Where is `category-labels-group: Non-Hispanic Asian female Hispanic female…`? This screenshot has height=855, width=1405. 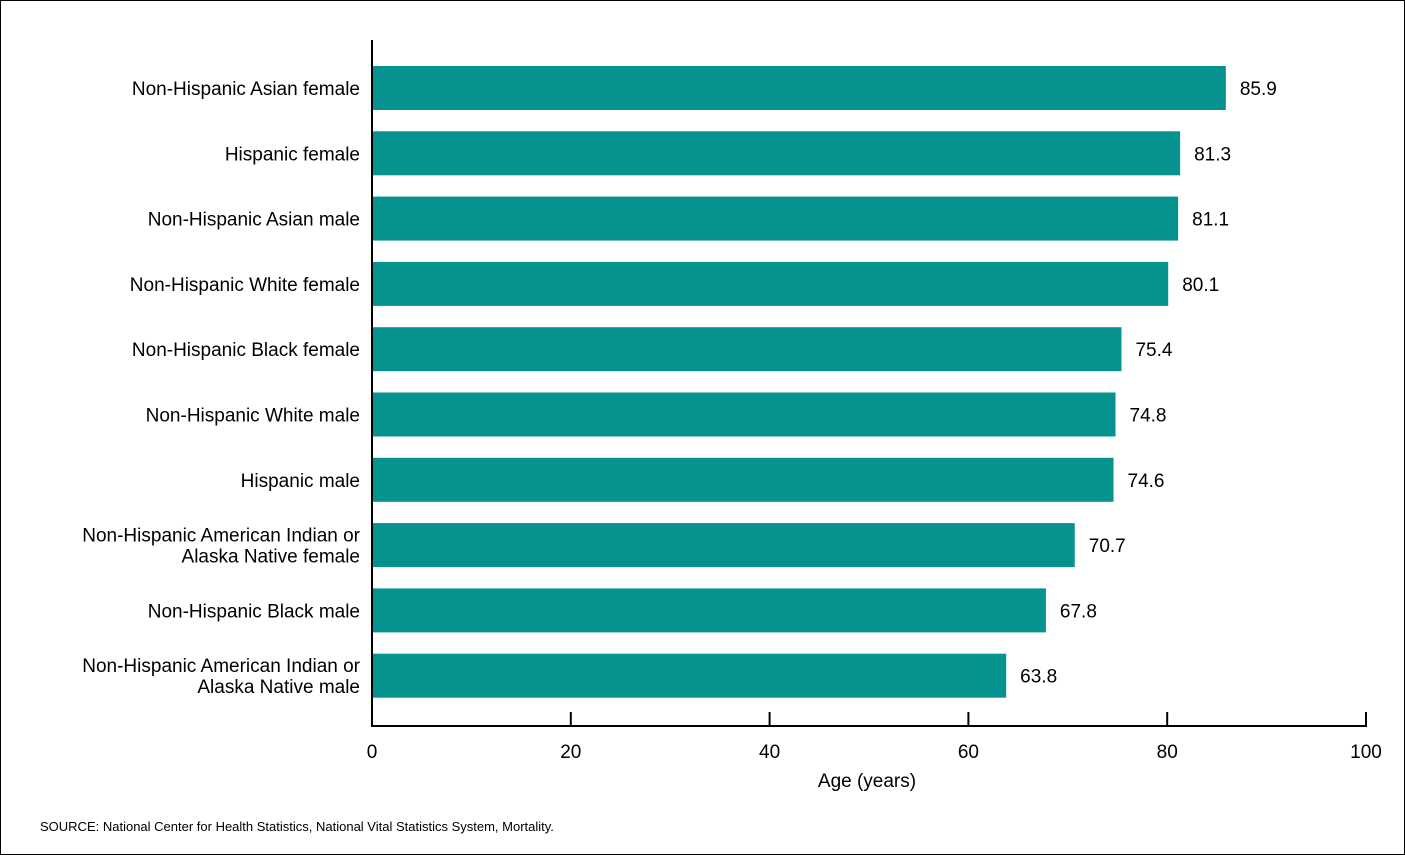
category-labels-group: Non-Hispanic Asian female Hispanic female… is located at coordinates (221, 388).